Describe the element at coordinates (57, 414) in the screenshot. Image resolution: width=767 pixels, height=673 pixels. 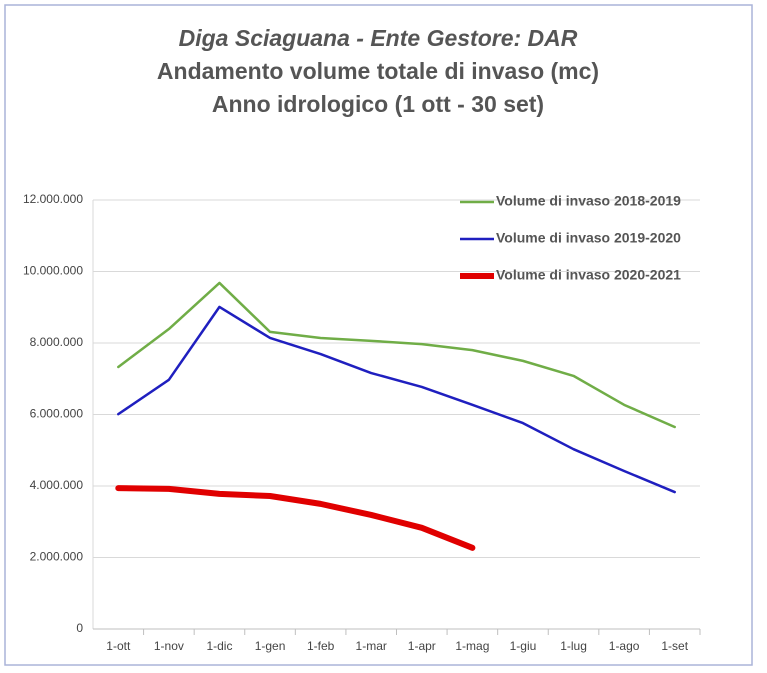
I see `y-tick-label: 6.000.000` at that location.